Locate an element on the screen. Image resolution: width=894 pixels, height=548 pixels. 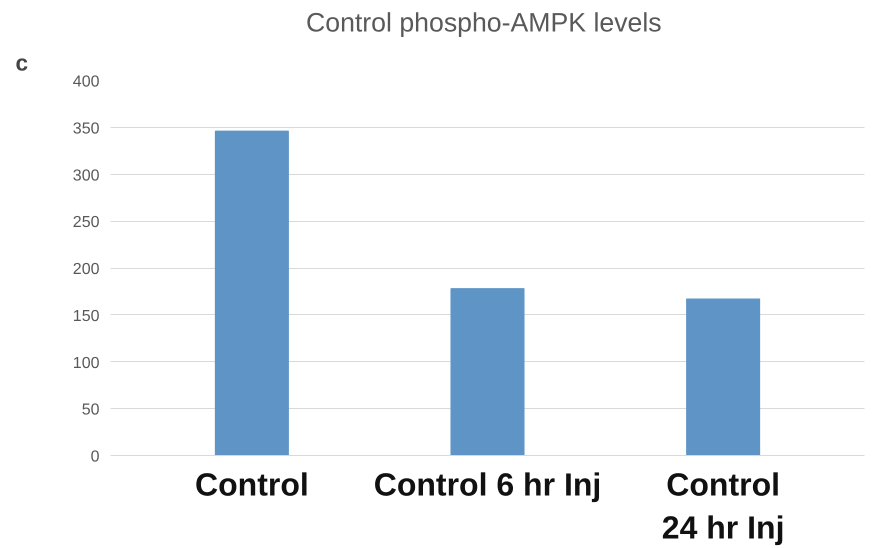
y-tick-label: 150 is located at coordinates (86, 316).